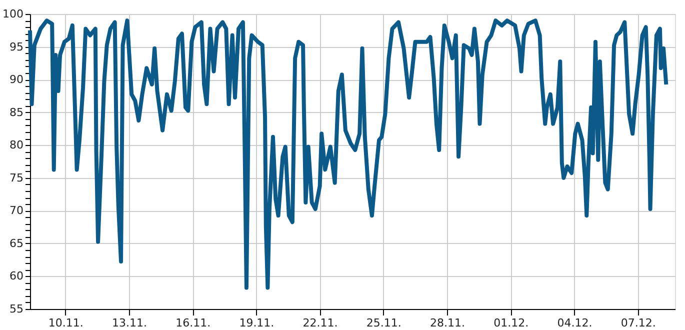 This screenshot has height=330, width=685. Describe the element at coordinates (129, 323) in the screenshot. I see `x-tick-label: 13.11.` at that location.